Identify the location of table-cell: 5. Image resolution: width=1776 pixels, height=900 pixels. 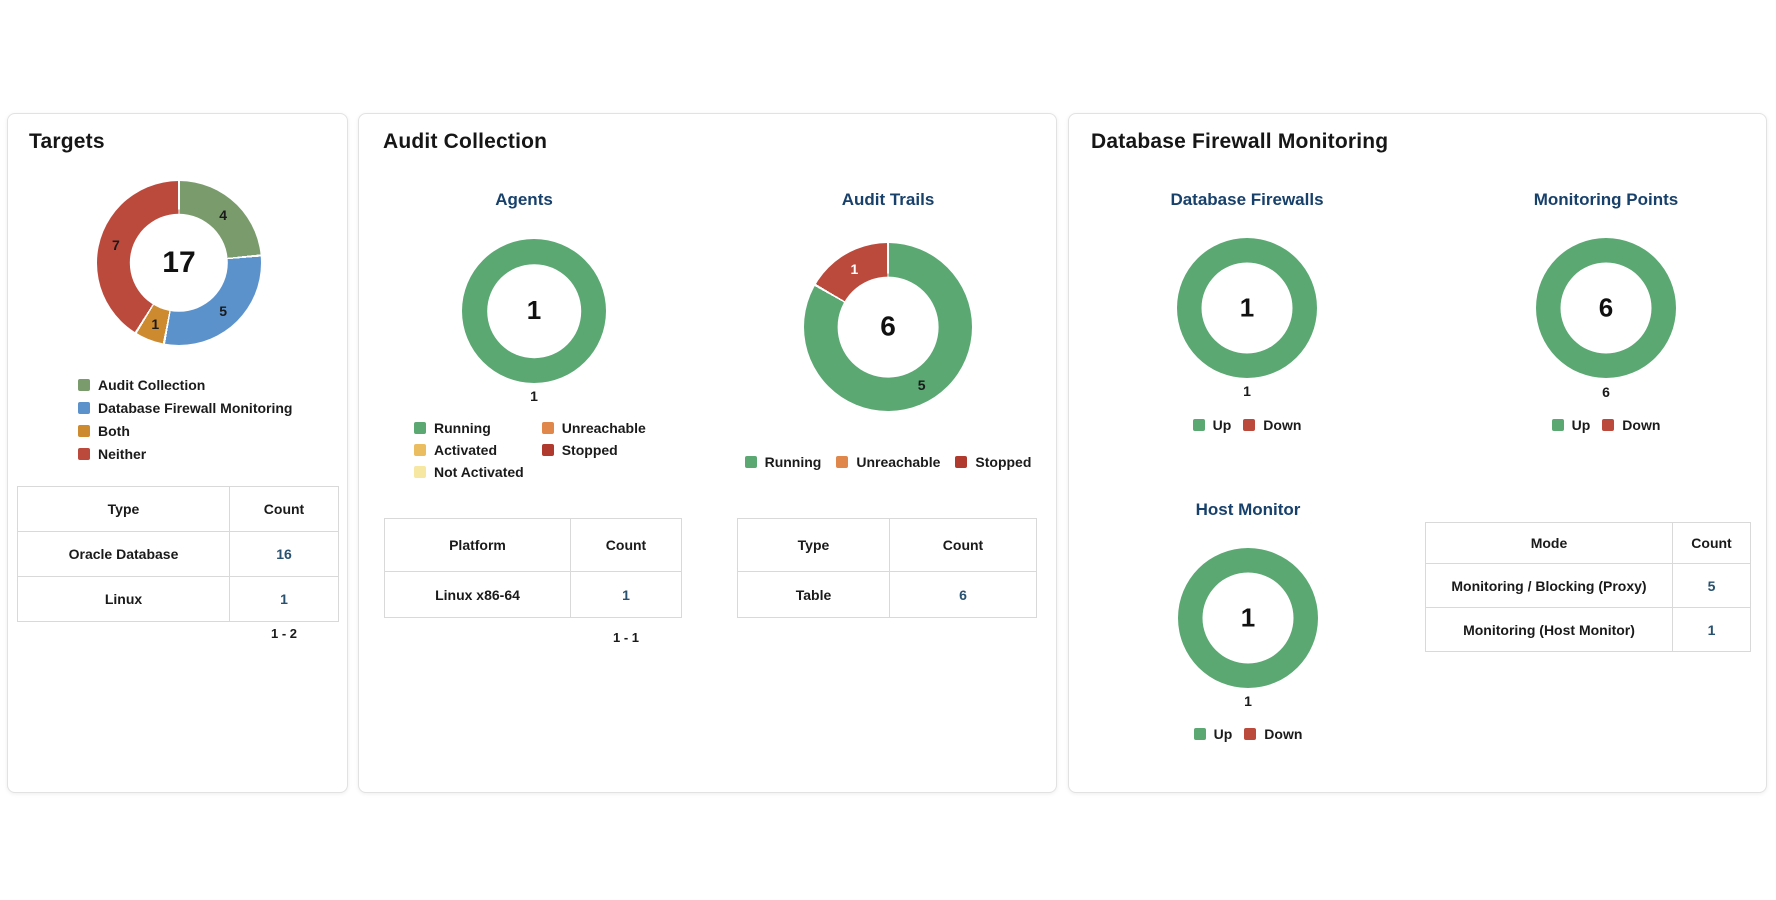
(1711, 585).